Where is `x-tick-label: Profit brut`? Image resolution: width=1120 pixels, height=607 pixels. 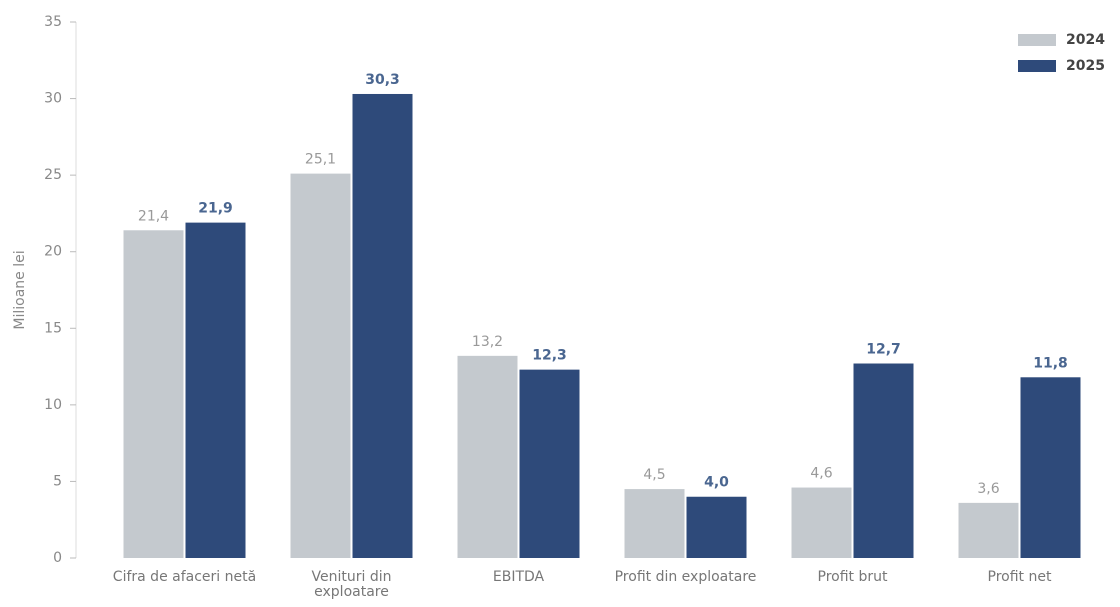
x-tick-label: Profit brut is located at coordinates (852, 577).